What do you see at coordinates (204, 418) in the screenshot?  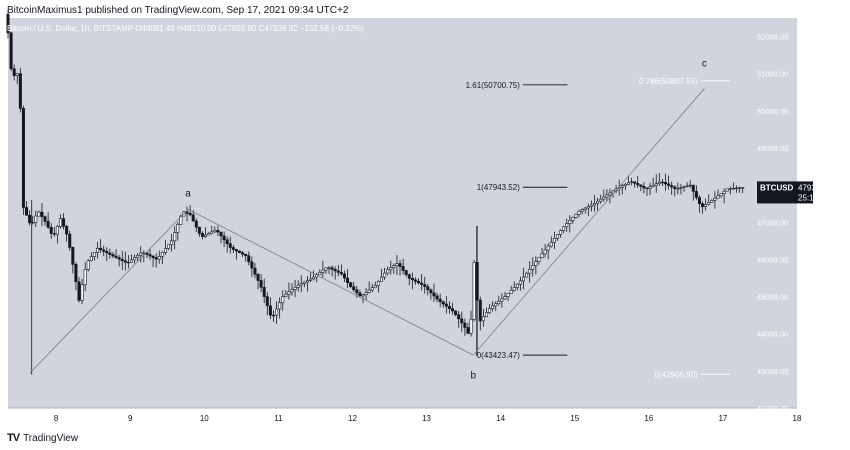 I see `time-tick-label: 10` at bounding box center [204, 418].